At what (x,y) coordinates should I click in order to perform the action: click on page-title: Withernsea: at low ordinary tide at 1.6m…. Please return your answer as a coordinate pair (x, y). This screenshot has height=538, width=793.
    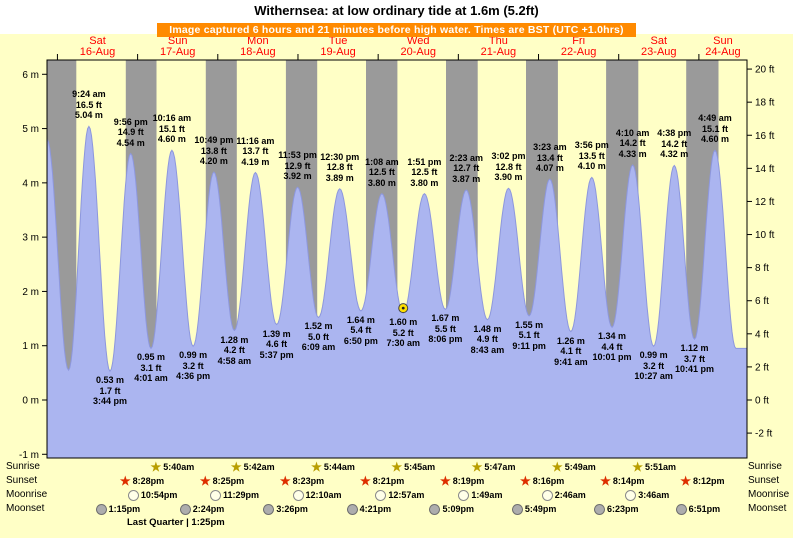
    Looking at the image, I should click on (396, 10).